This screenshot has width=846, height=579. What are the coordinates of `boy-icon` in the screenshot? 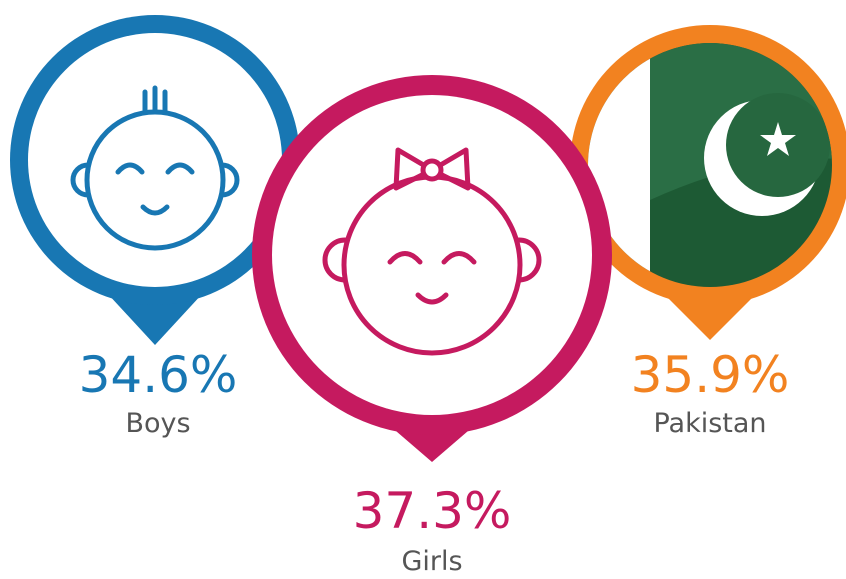 It's located at (155, 168).